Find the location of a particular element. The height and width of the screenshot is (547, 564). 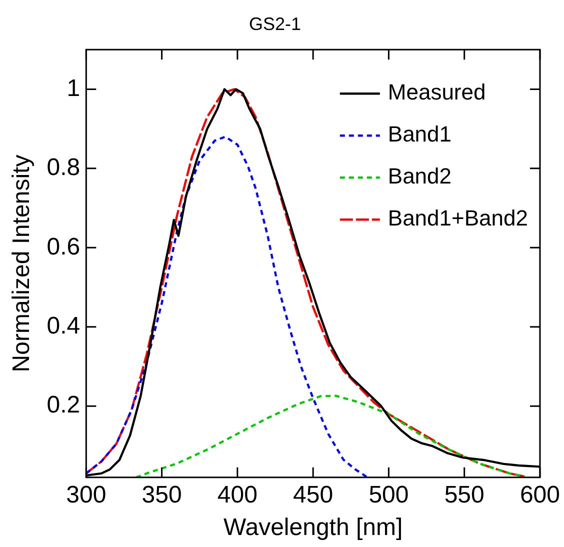

x-tick-label: 350 is located at coordinates (162, 494).